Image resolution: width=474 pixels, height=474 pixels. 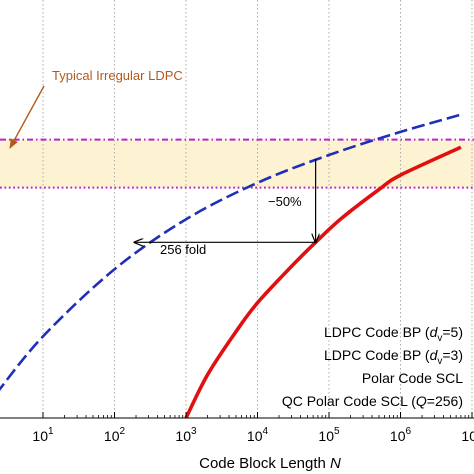 What do you see at coordinates (401, 435) in the screenshot?
I see `x-tick-label-6: 10⁶` at bounding box center [401, 435].